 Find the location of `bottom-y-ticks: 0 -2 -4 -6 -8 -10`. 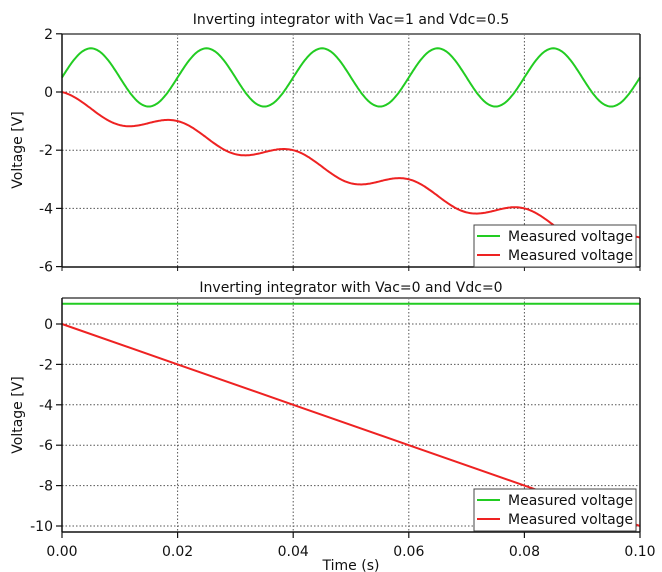

bottom-y-ticks: 0 -2 -4 -6 -8 -10 is located at coordinates (46, 426).